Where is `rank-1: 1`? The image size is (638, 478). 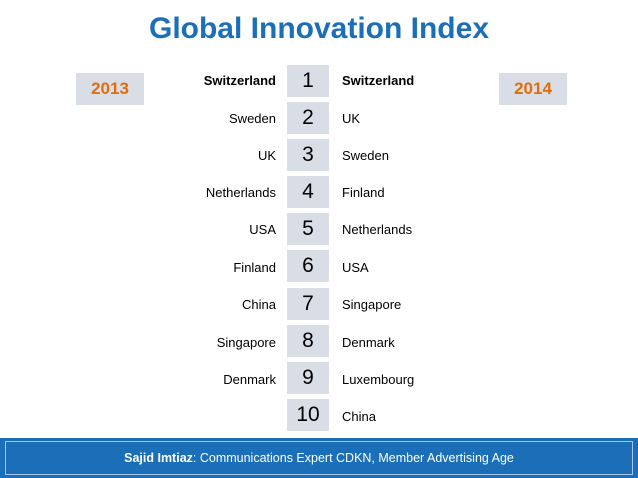 rank-1: 1 is located at coordinates (308, 81).